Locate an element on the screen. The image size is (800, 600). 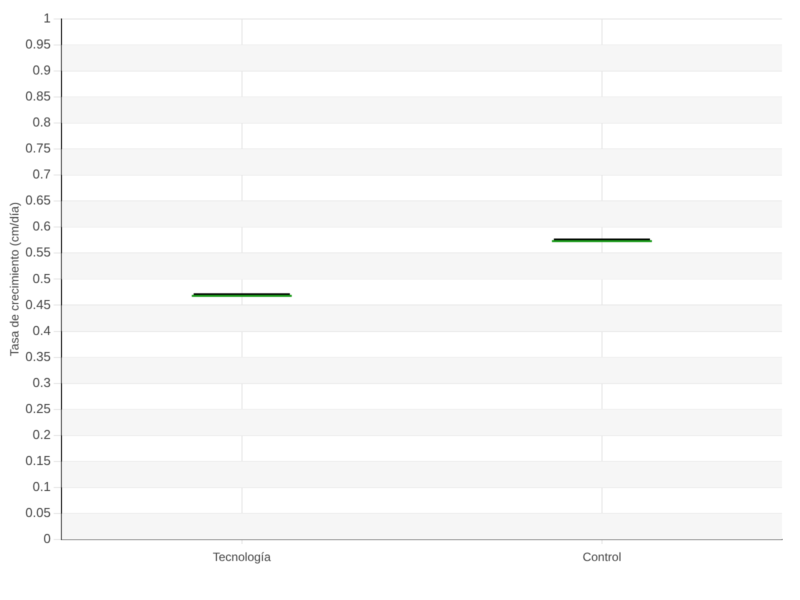
y-tick-label: 0.65 is located at coordinates (38, 200).